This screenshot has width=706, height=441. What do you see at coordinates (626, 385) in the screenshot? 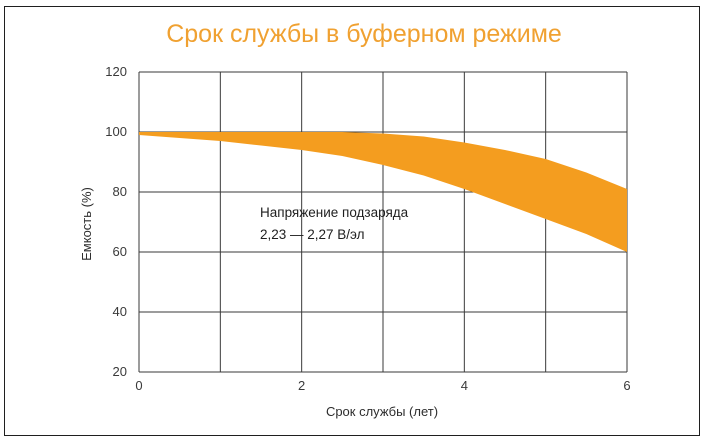
I see `x-tick-label: 6` at bounding box center [626, 385].